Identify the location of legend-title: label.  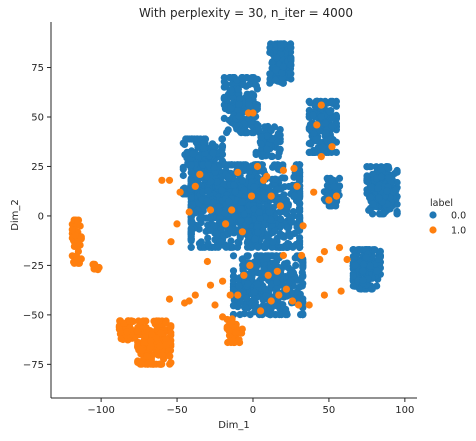
(441, 203).